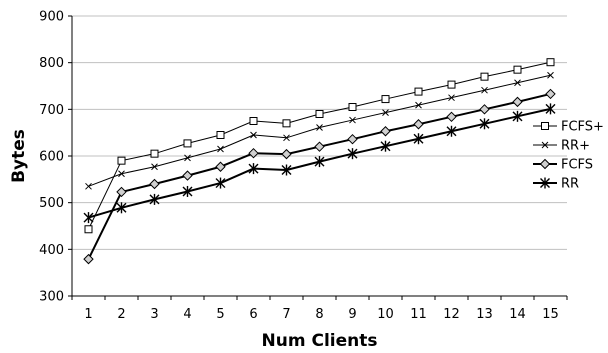 The image size is (608, 353). Describe the element at coordinates (545, 164) in the screenshot. I see `legend-marker-fcfs` at that location.